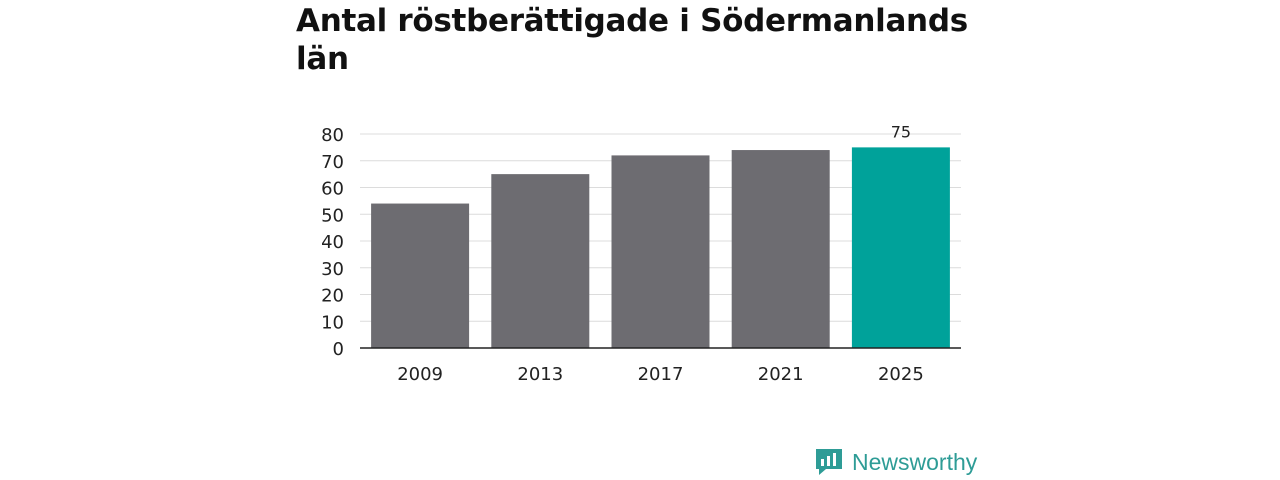  Describe the element at coordinates (540, 374) in the screenshot. I see `x-tick-label: 2013` at that location.